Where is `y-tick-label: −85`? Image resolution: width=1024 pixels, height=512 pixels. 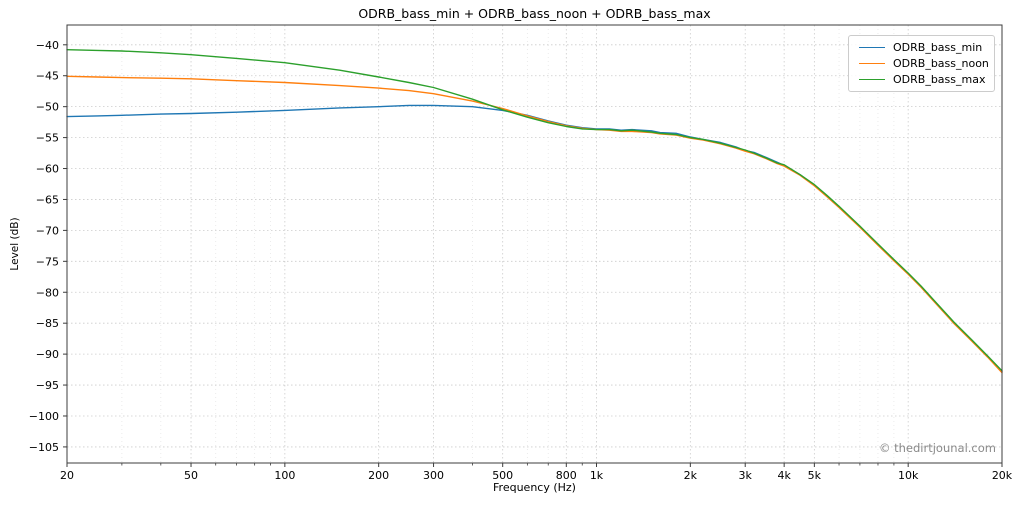 y-tick-label: −85 is located at coordinates (47, 323).